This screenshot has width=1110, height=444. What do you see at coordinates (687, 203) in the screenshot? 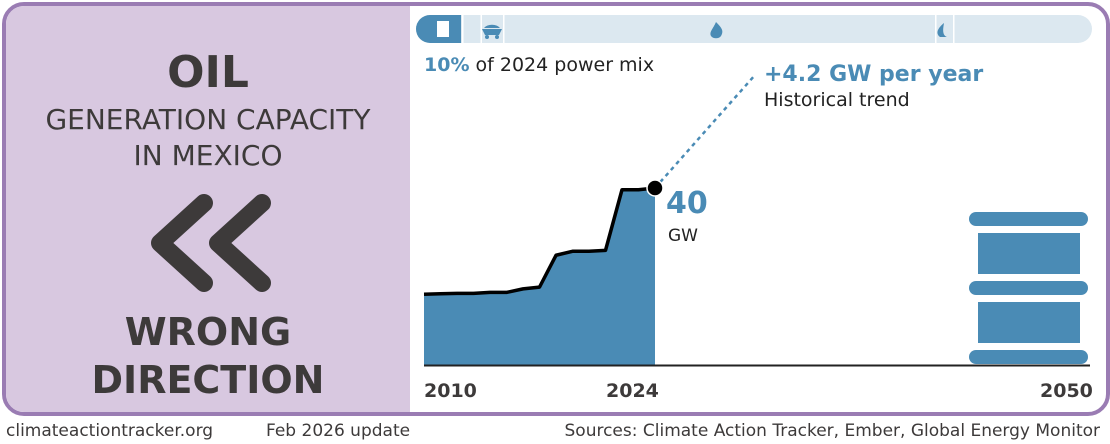
I see `latest-value: 40` at bounding box center [687, 203].